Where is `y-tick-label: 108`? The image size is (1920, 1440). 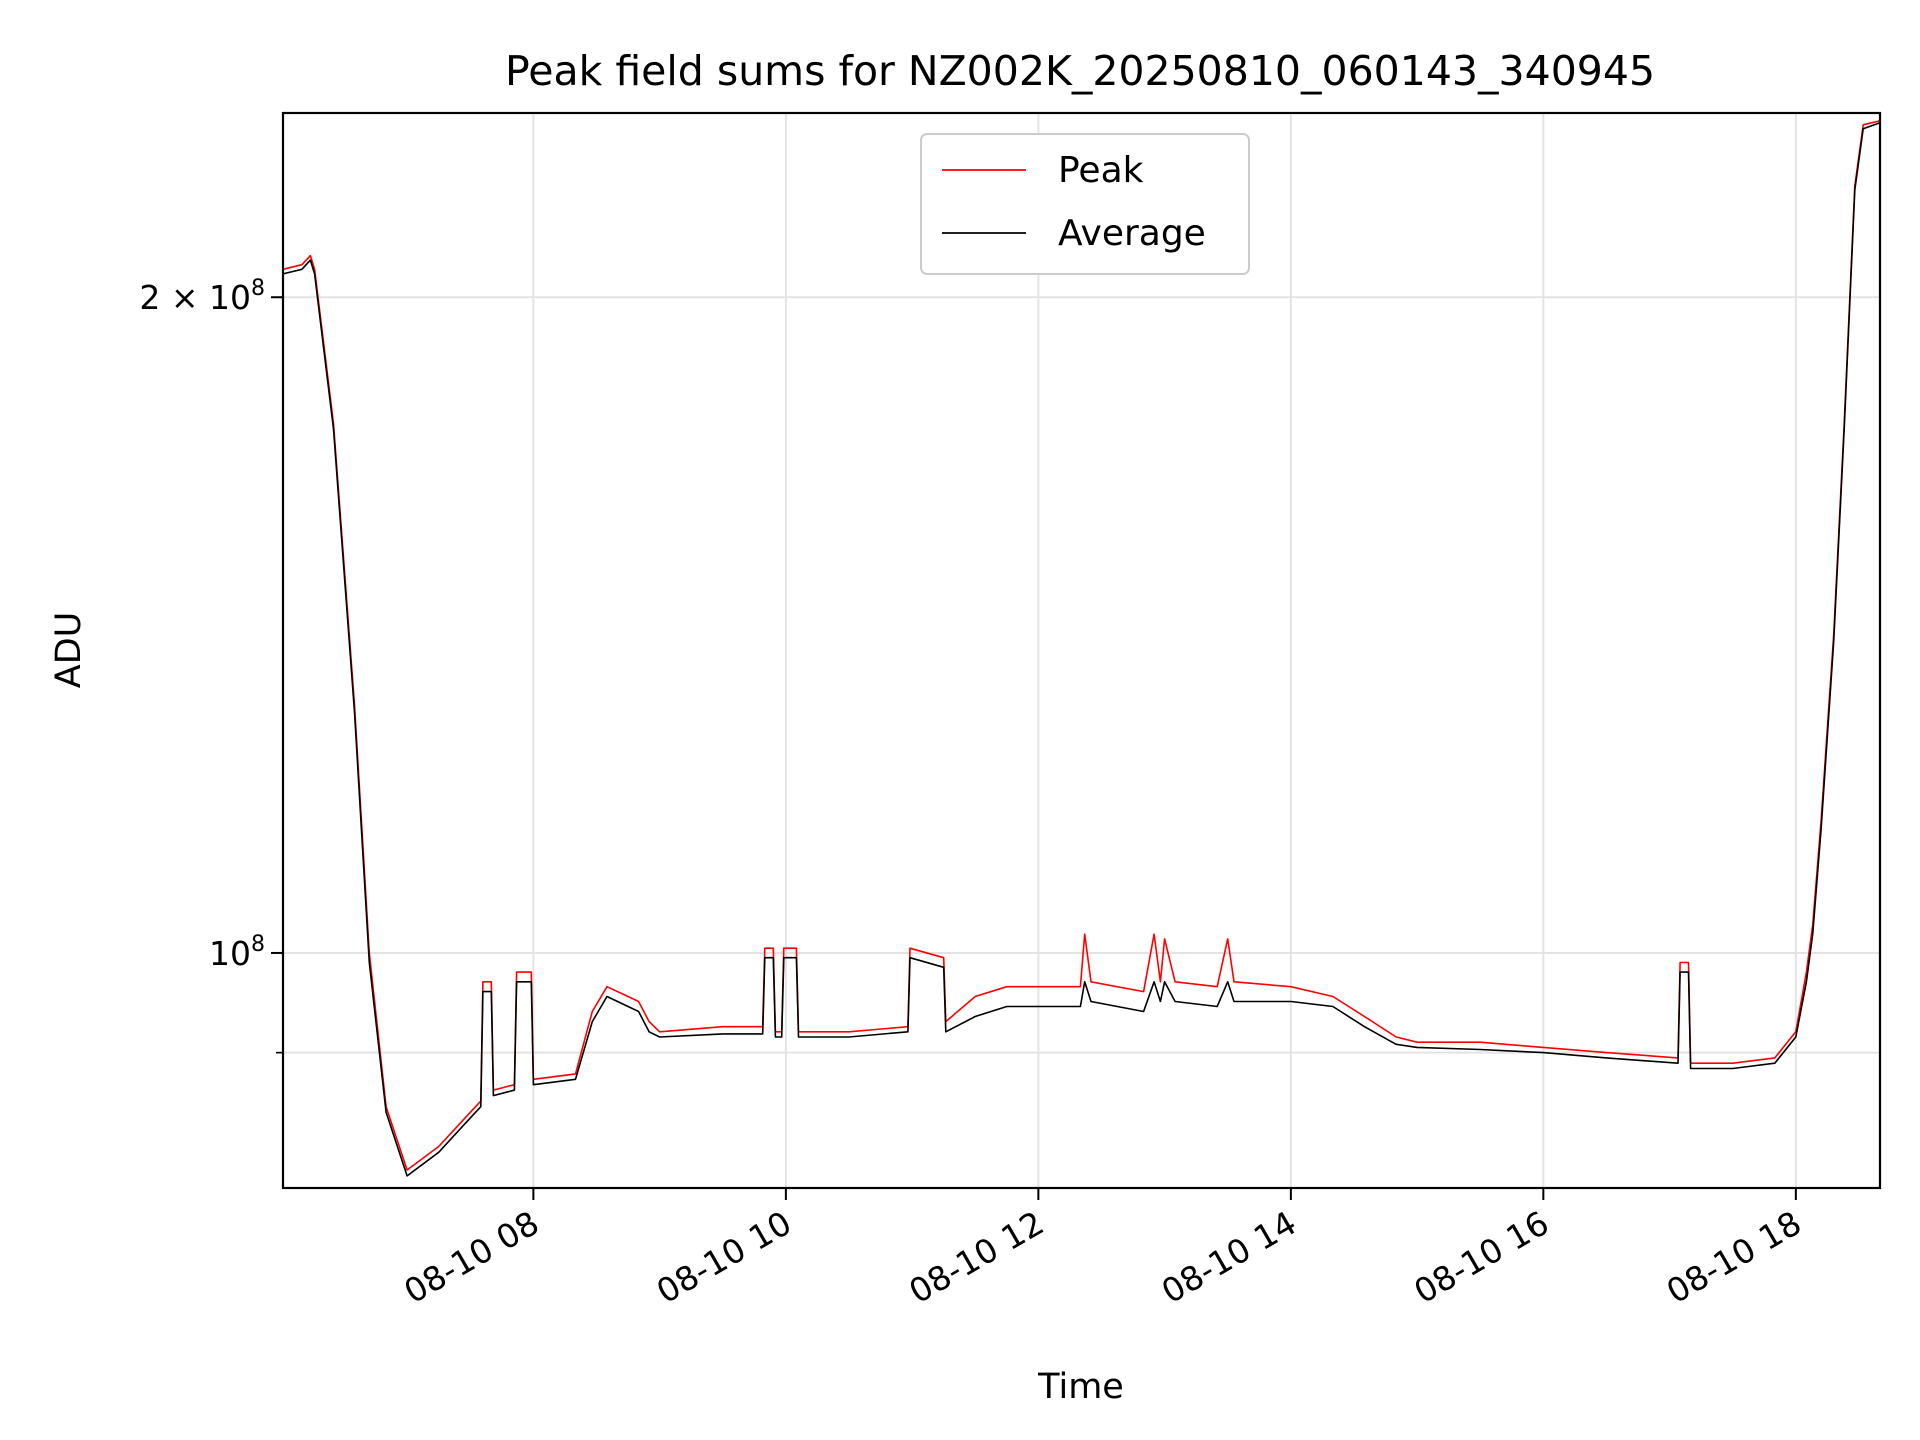 y-tick-label: 108 is located at coordinates (237, 952).